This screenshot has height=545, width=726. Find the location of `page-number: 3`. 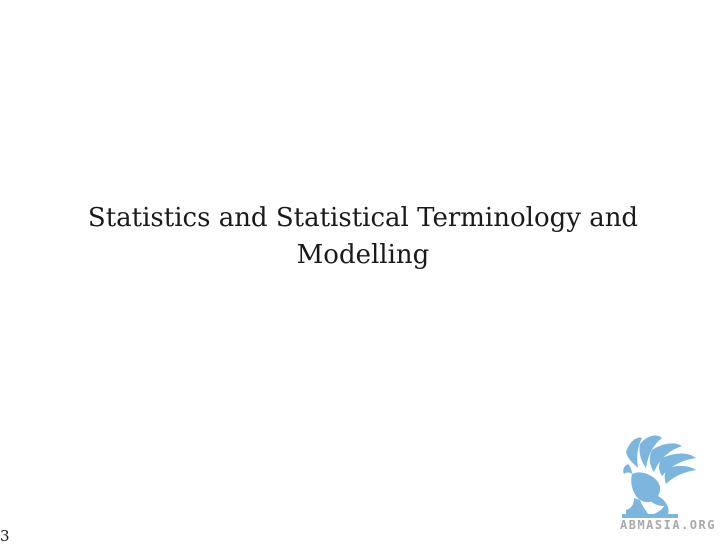

page-number: 3 is located at coordinates (5, 536).